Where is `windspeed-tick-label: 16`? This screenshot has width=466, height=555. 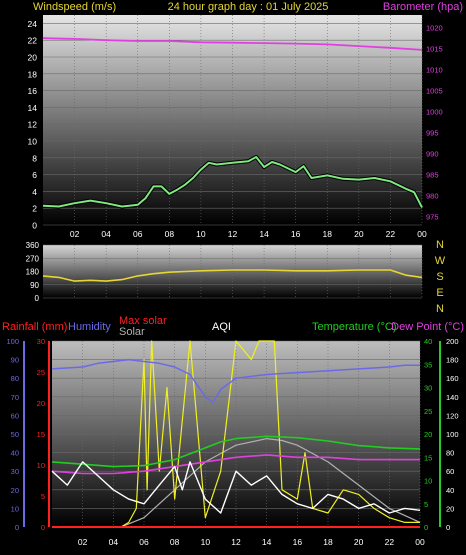
windspeed-tick-label: 16 is located at coordinates (33, 91).